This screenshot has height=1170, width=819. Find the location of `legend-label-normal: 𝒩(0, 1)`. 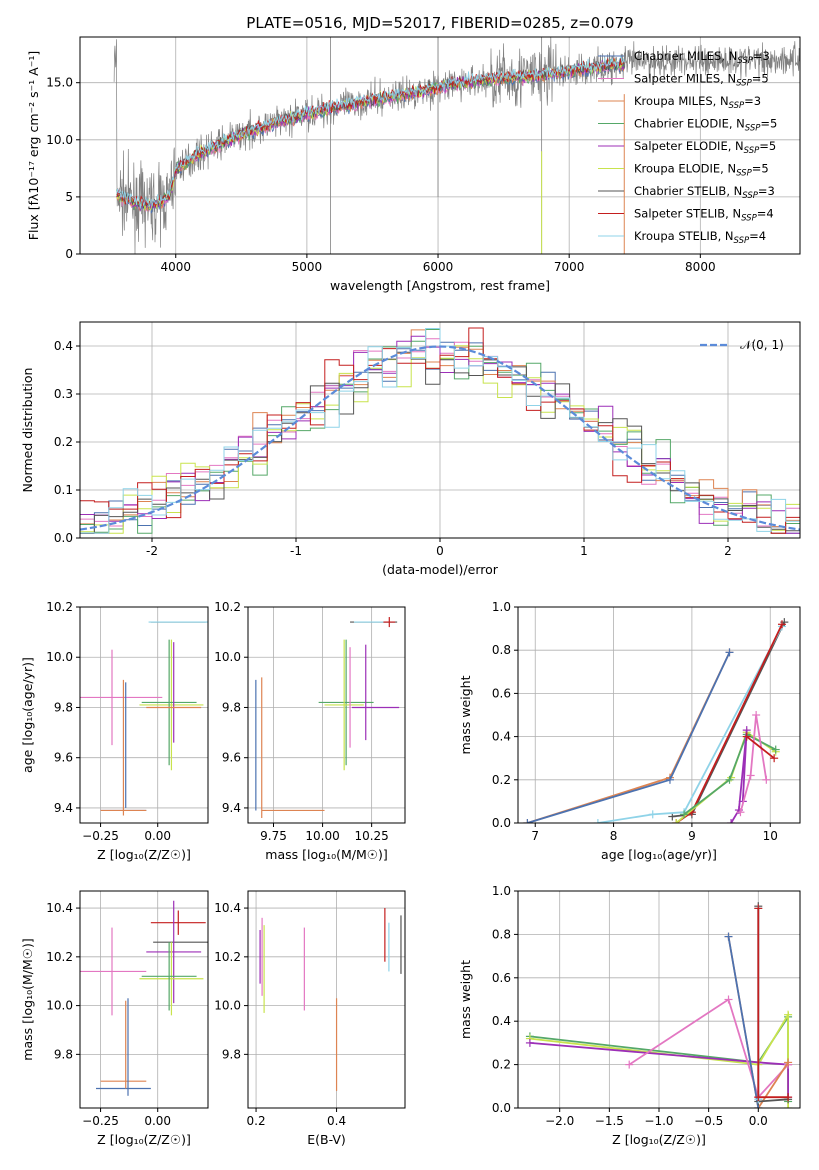

legend-label-normal: 𝒩(0, 1) is located at coordinates (762, 345).